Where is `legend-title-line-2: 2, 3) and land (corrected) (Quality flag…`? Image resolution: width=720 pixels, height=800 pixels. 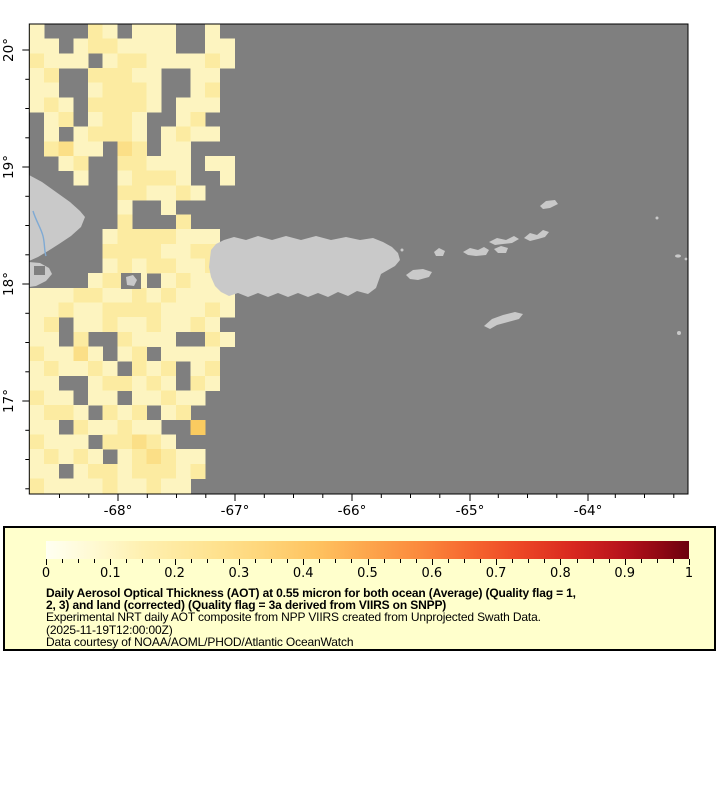
legend-title-line-2: 2, 3) and land (corrected) (Quality flag… is located at coordinates (246, 605).